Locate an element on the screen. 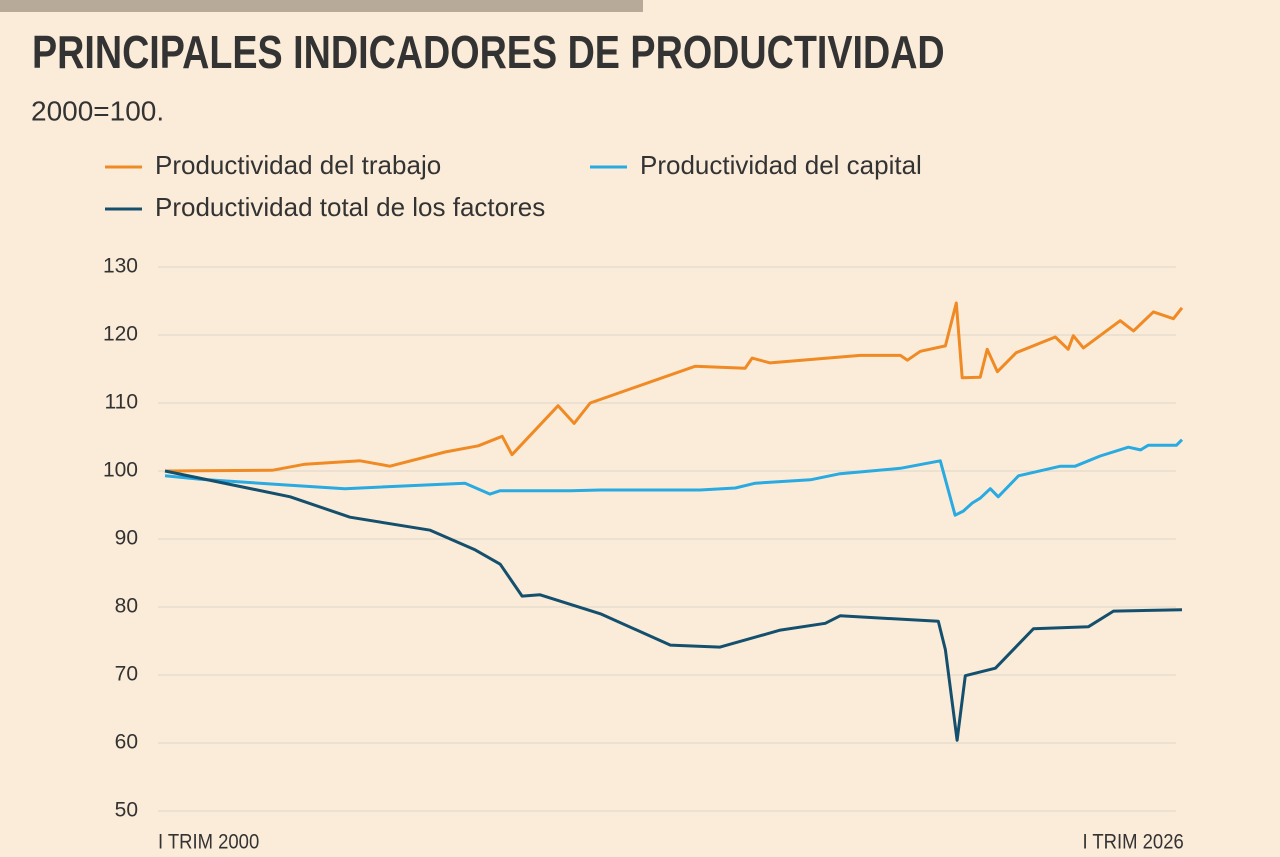 This screenshot has width=1280, height=857. y-tick-label: 120 is located at coordinates (120, 334).